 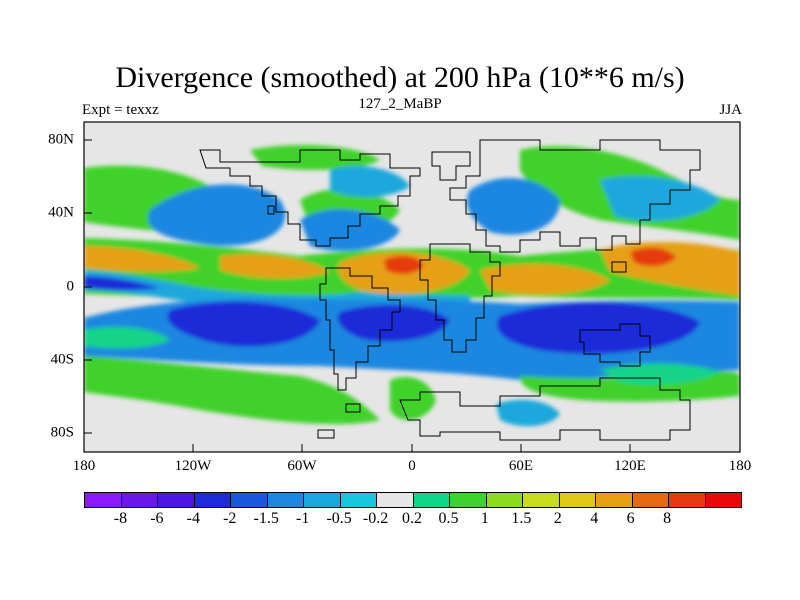 I want to click on colorbar-label: 1.5, so click(x=521, y=518).